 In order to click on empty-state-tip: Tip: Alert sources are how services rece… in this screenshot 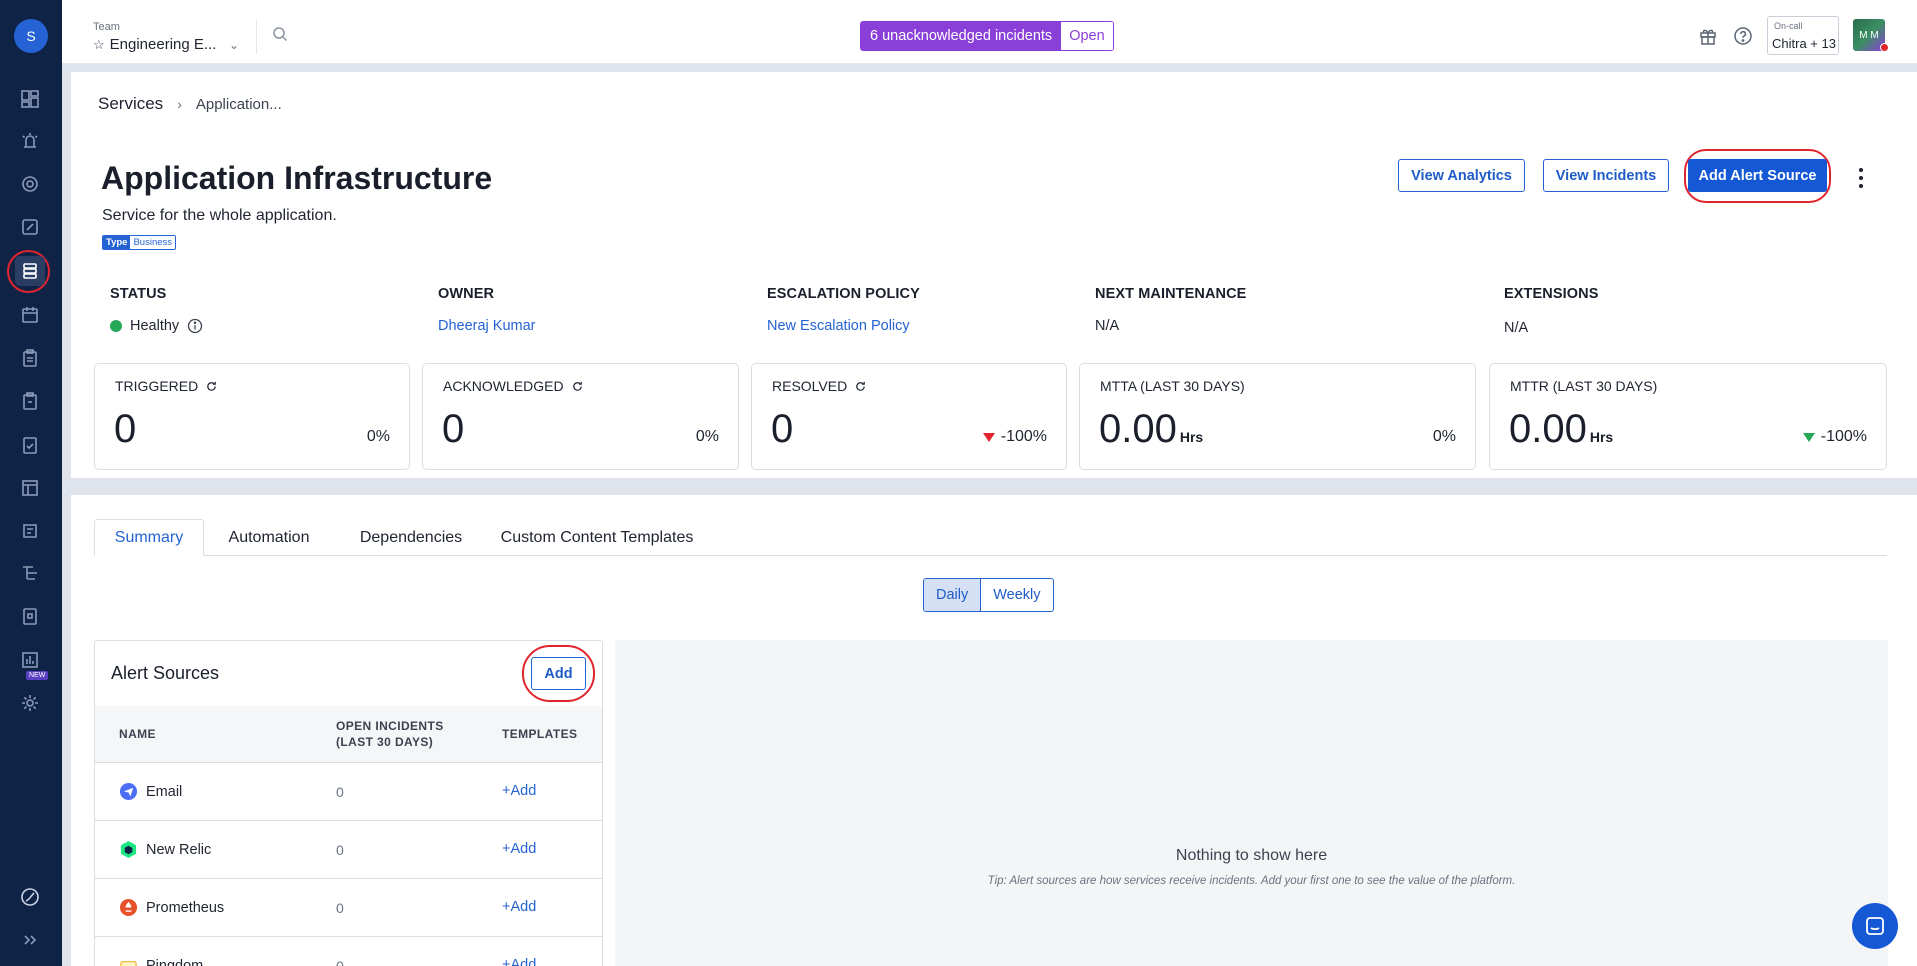, I will do `click(1251, 881)`.